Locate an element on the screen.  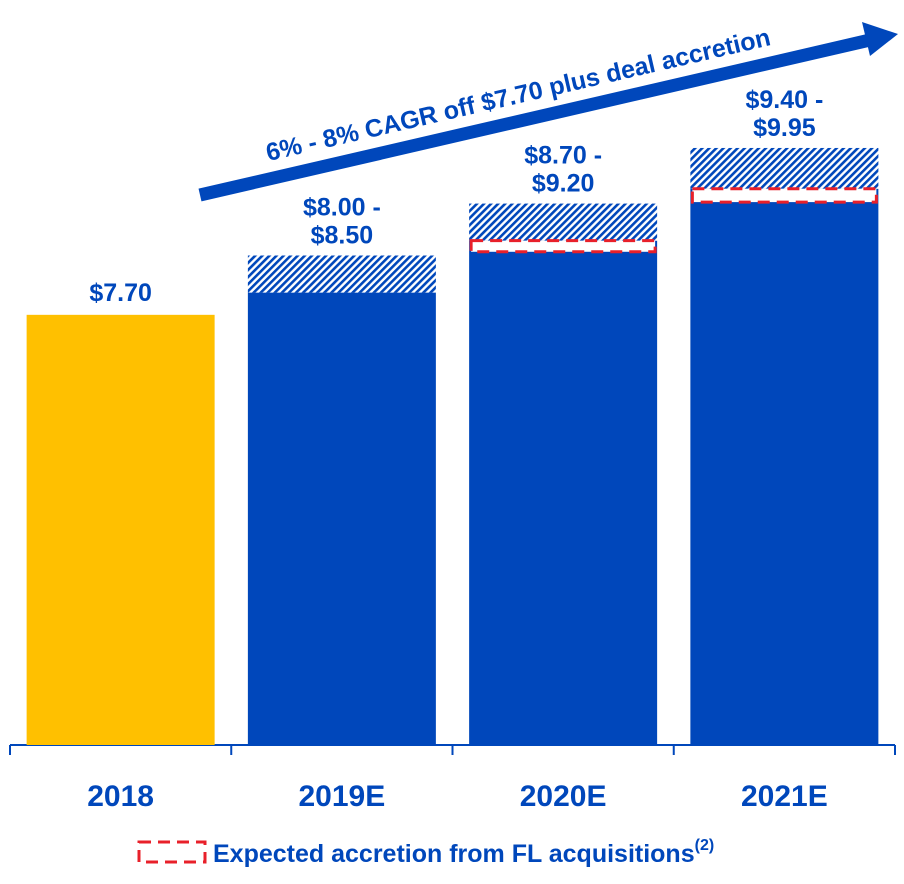
x-tick-label: 2021E is located at coordinates (784, 796).